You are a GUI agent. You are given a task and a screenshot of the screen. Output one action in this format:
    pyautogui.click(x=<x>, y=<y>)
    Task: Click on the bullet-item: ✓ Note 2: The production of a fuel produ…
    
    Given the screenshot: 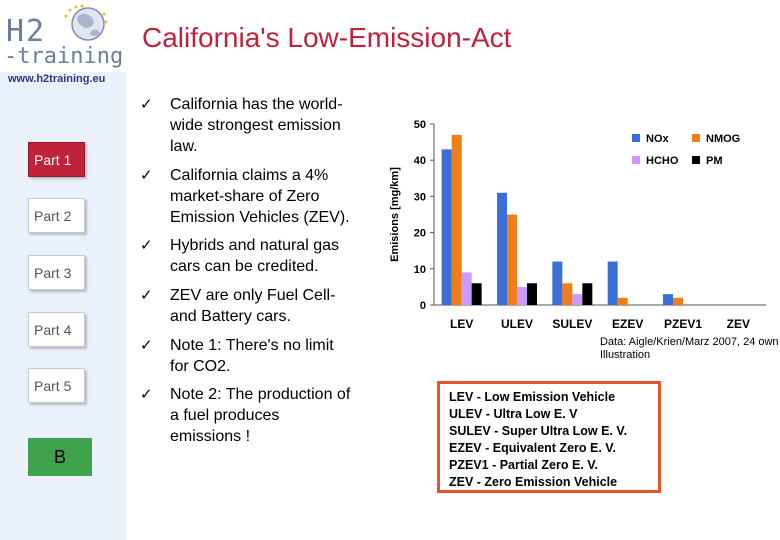 What is the action you would take?
    pyautogui.click(x=260, y=415)
    